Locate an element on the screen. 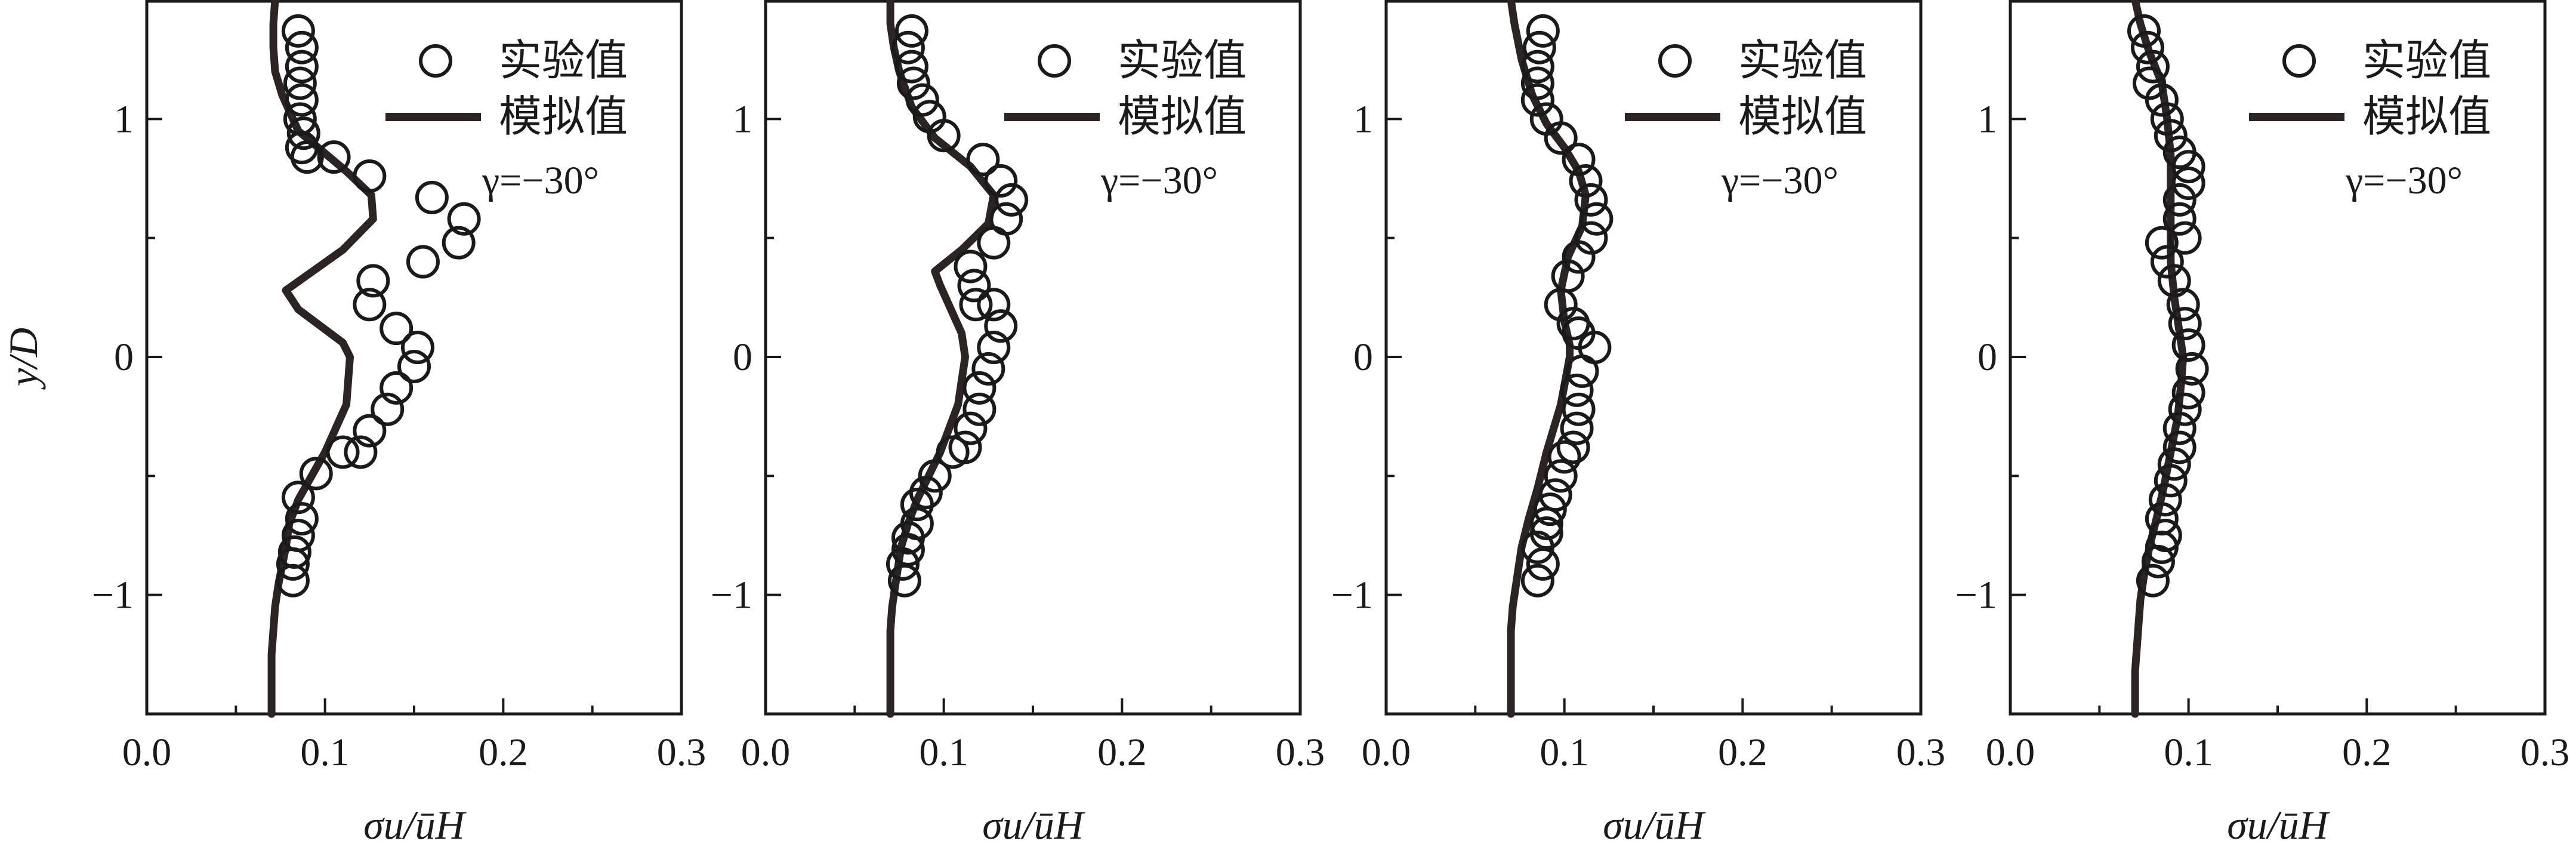 Image resolution: width=2576 pixels, height=853 pixels. legend-simulation-label: 模拟值 is located at coordinates (563, 116).